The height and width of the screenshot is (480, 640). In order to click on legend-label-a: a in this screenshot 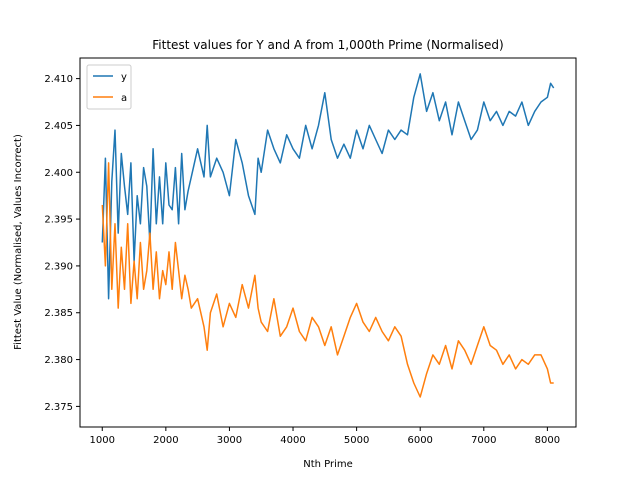, I will do `click(124, 98)`.